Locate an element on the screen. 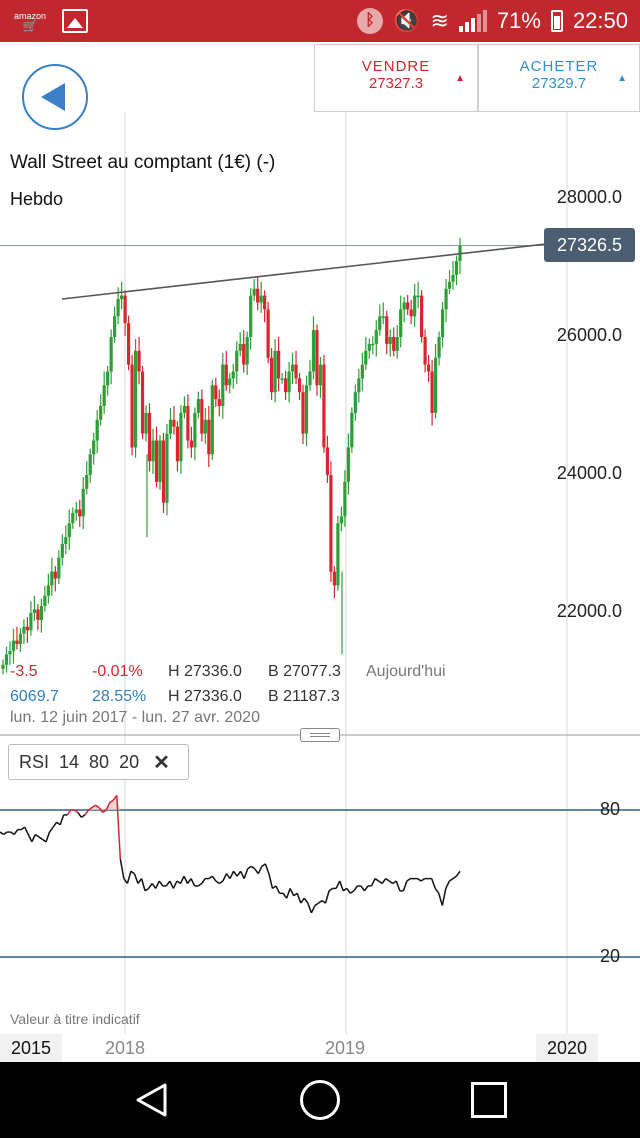  battery-percent: 71% is located at coordinates (518, 20).